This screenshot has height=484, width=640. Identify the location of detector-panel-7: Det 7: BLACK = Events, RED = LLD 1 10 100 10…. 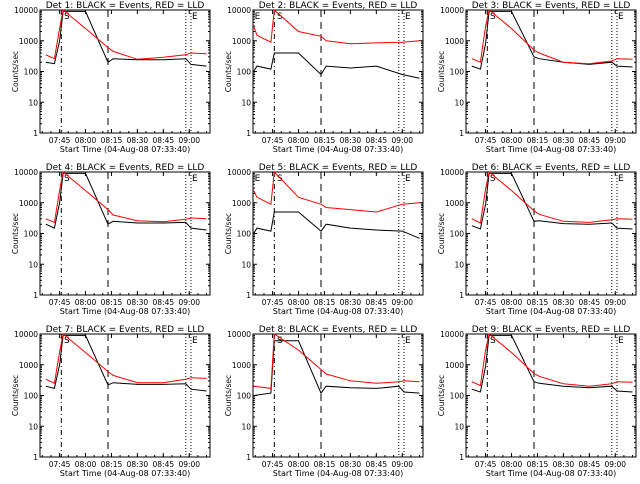
(111, 401).